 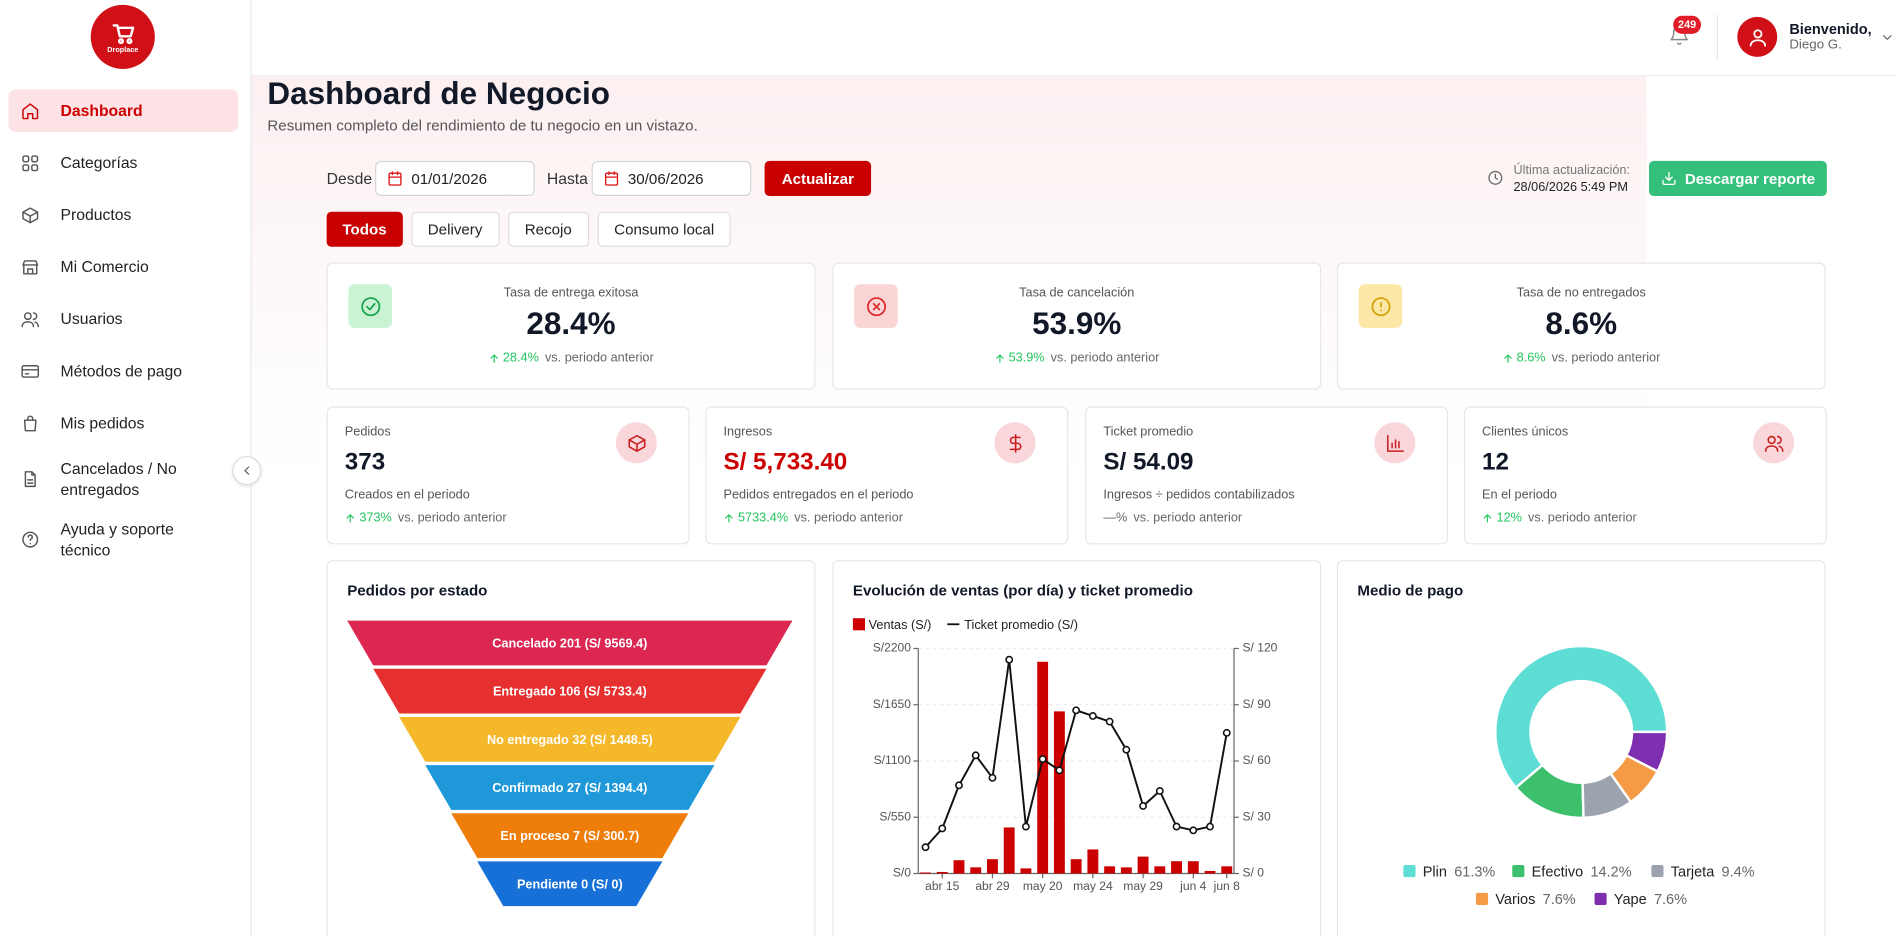 I want to click on menu-item: Categorías, so click(x=123, y=163).